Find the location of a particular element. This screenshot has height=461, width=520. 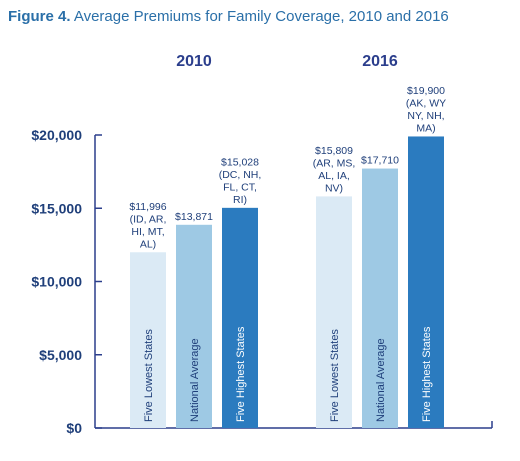

y-tick-label: $0 is located at coordinates (74, 428).